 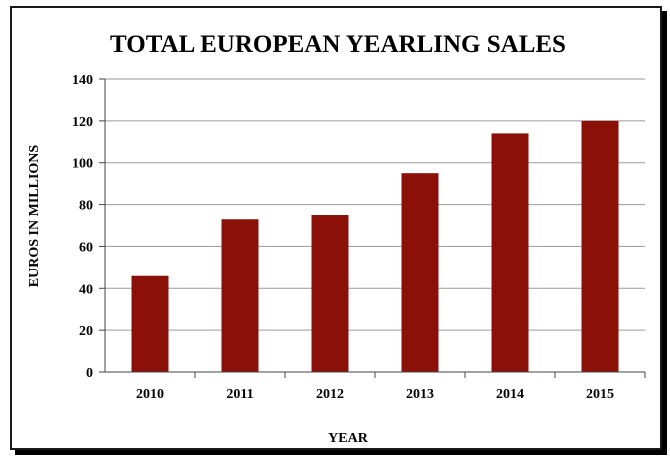 I want to click on bar-2010, so click(x=150, y=323).